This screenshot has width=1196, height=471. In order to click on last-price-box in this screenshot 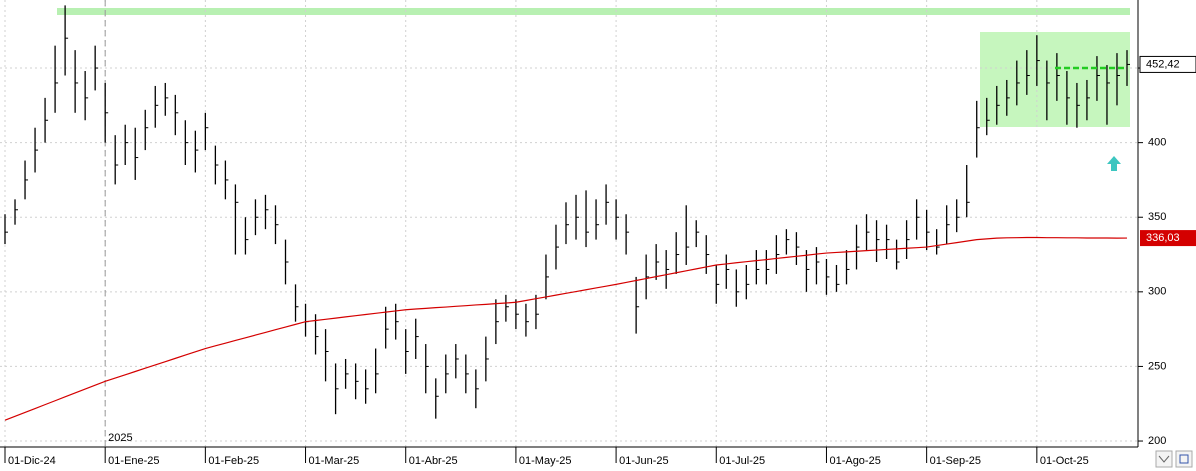, I will do `click(1167, 64)`.